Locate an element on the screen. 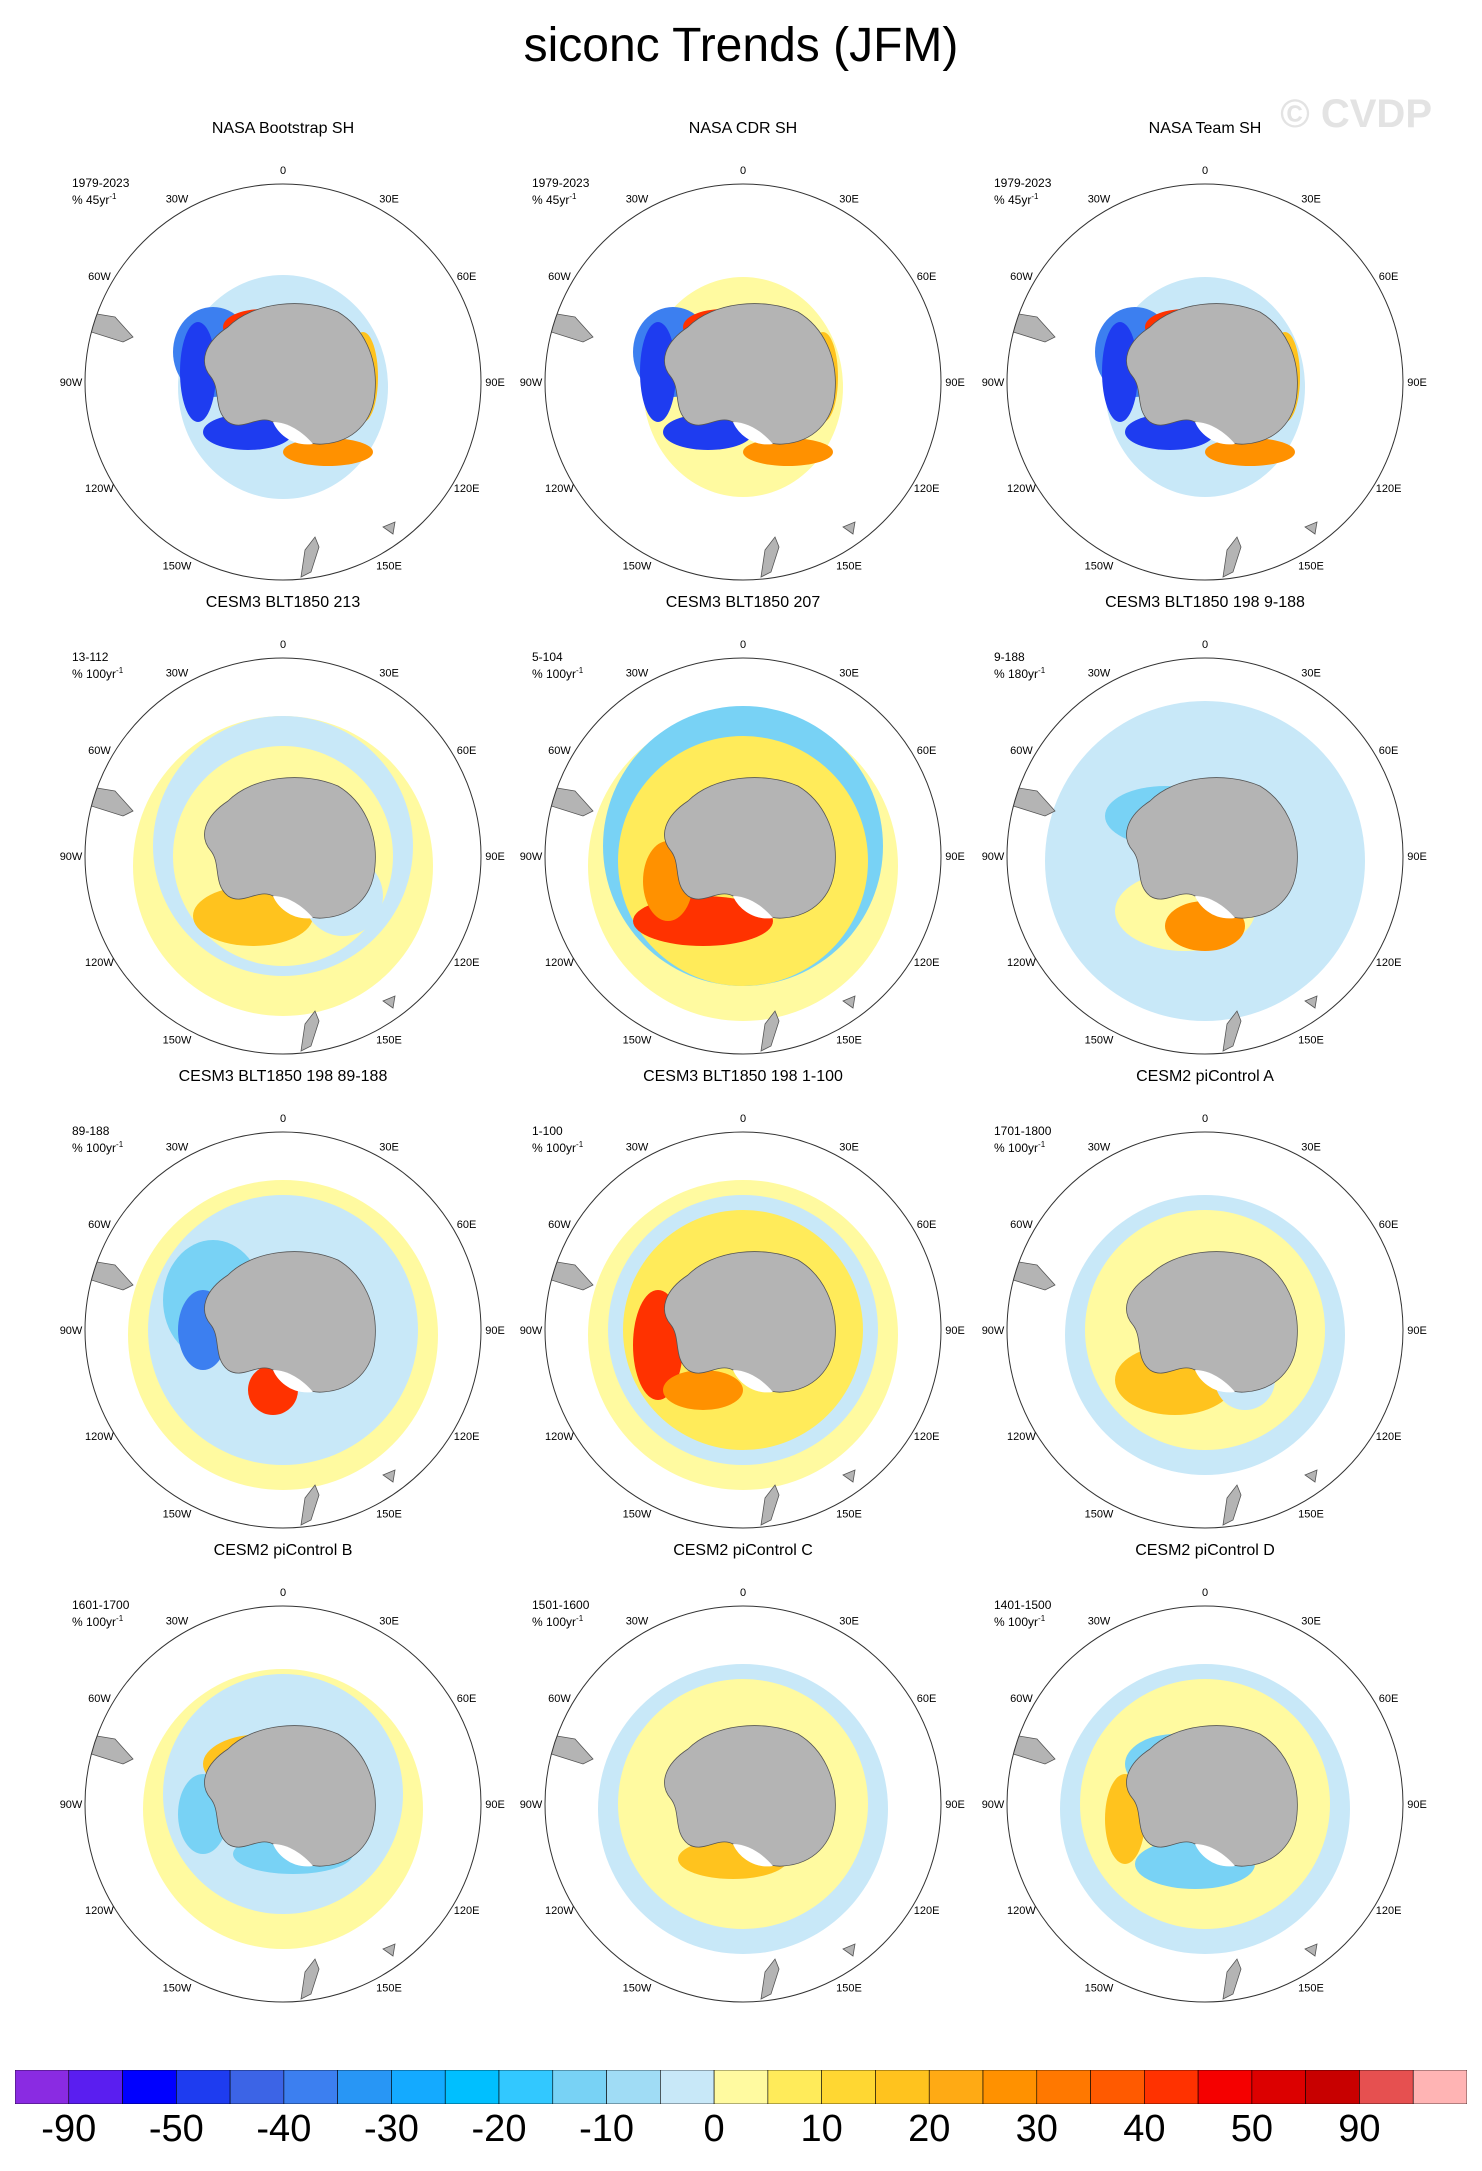 Image resolution: width=1482 pixels, height=2171 pixels. longitude-label: 180 is located at coordinates (1205, 2011).